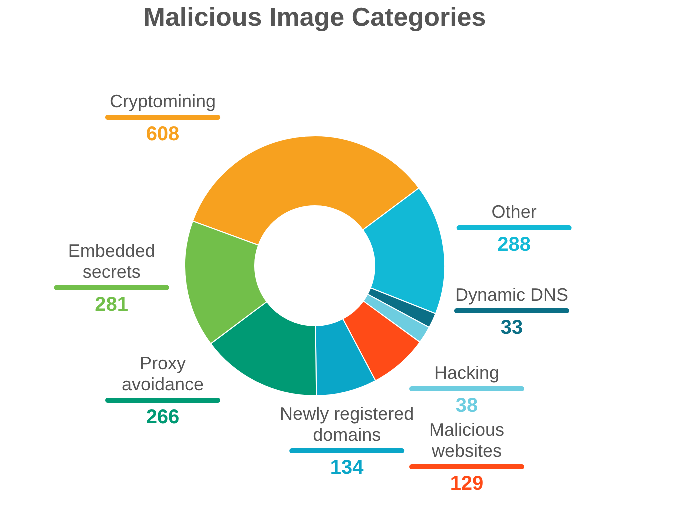  I want to click on slice-label: Hacking, so click(467, 373).